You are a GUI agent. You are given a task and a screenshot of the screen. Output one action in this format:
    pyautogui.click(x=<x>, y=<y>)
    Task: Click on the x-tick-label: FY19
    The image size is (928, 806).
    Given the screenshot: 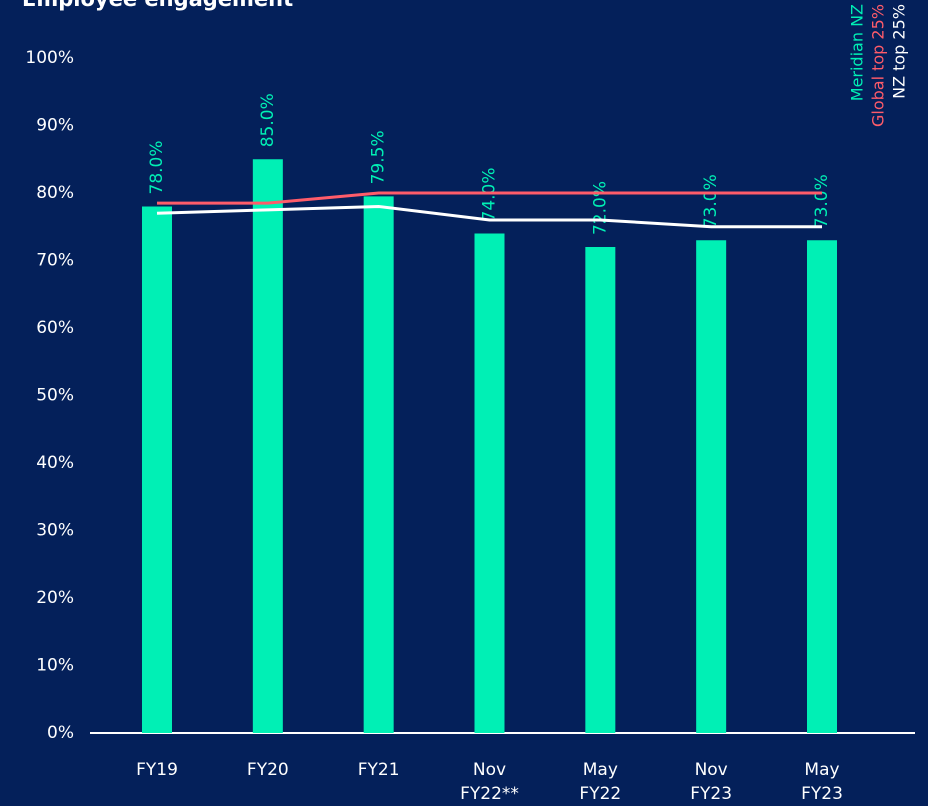 What is the action you would take?
    pyautogui.click(x=157, y=770)
    